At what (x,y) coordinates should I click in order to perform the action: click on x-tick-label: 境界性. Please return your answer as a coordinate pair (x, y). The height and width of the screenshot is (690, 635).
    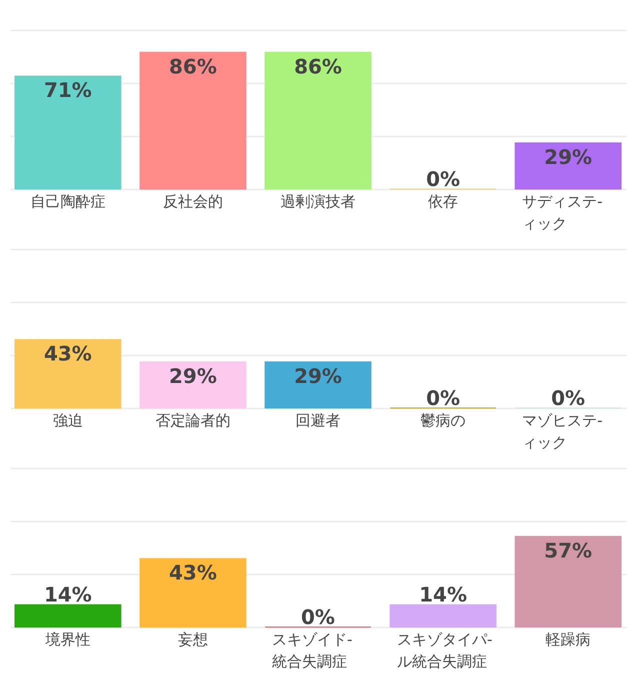
    Looking at the image, I should click on (67, 639).